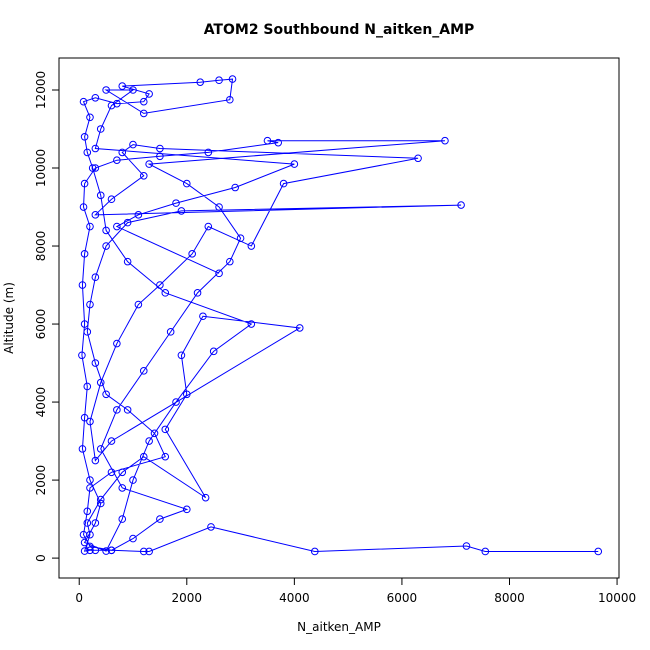 The image size is (650, 650). Describe the element at coordinates (41, 90) in the screenshot. I see `y-tick-label: 12000` at that location.